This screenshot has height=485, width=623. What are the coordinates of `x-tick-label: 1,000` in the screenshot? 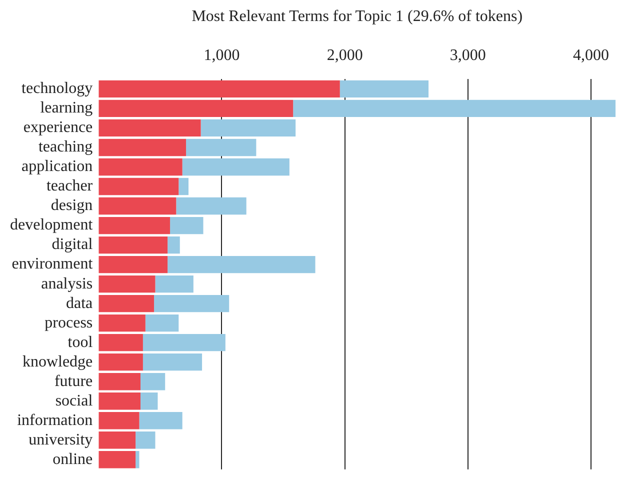 It's located at (222, 55).